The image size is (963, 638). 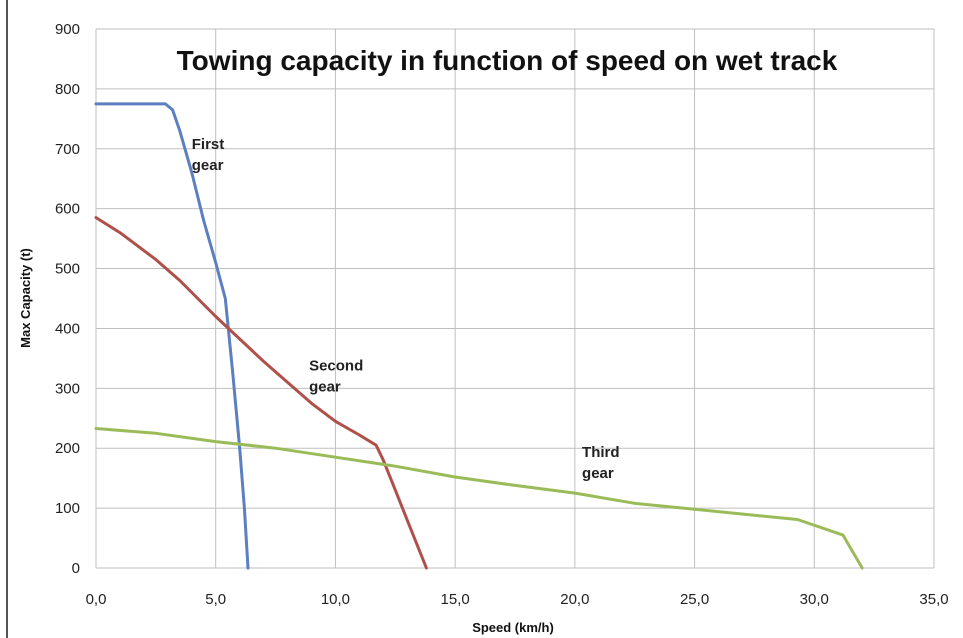 I want to click on x-tick-label: 35,0, so click(x=933, y=599).